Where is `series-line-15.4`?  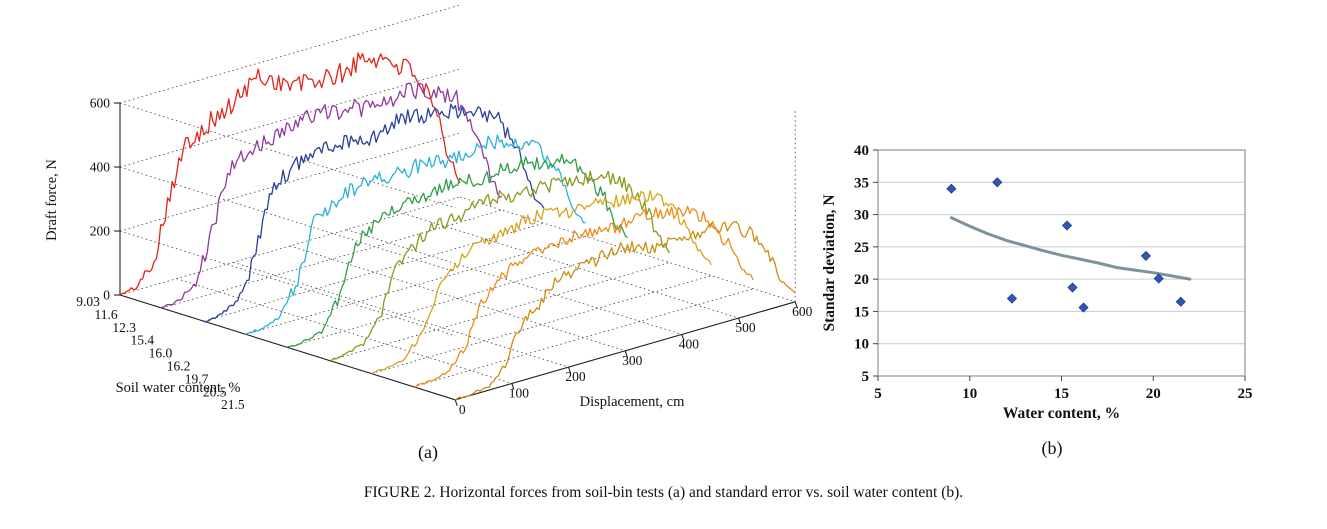
series-line-15.4 is located at coordinates (415, 234).